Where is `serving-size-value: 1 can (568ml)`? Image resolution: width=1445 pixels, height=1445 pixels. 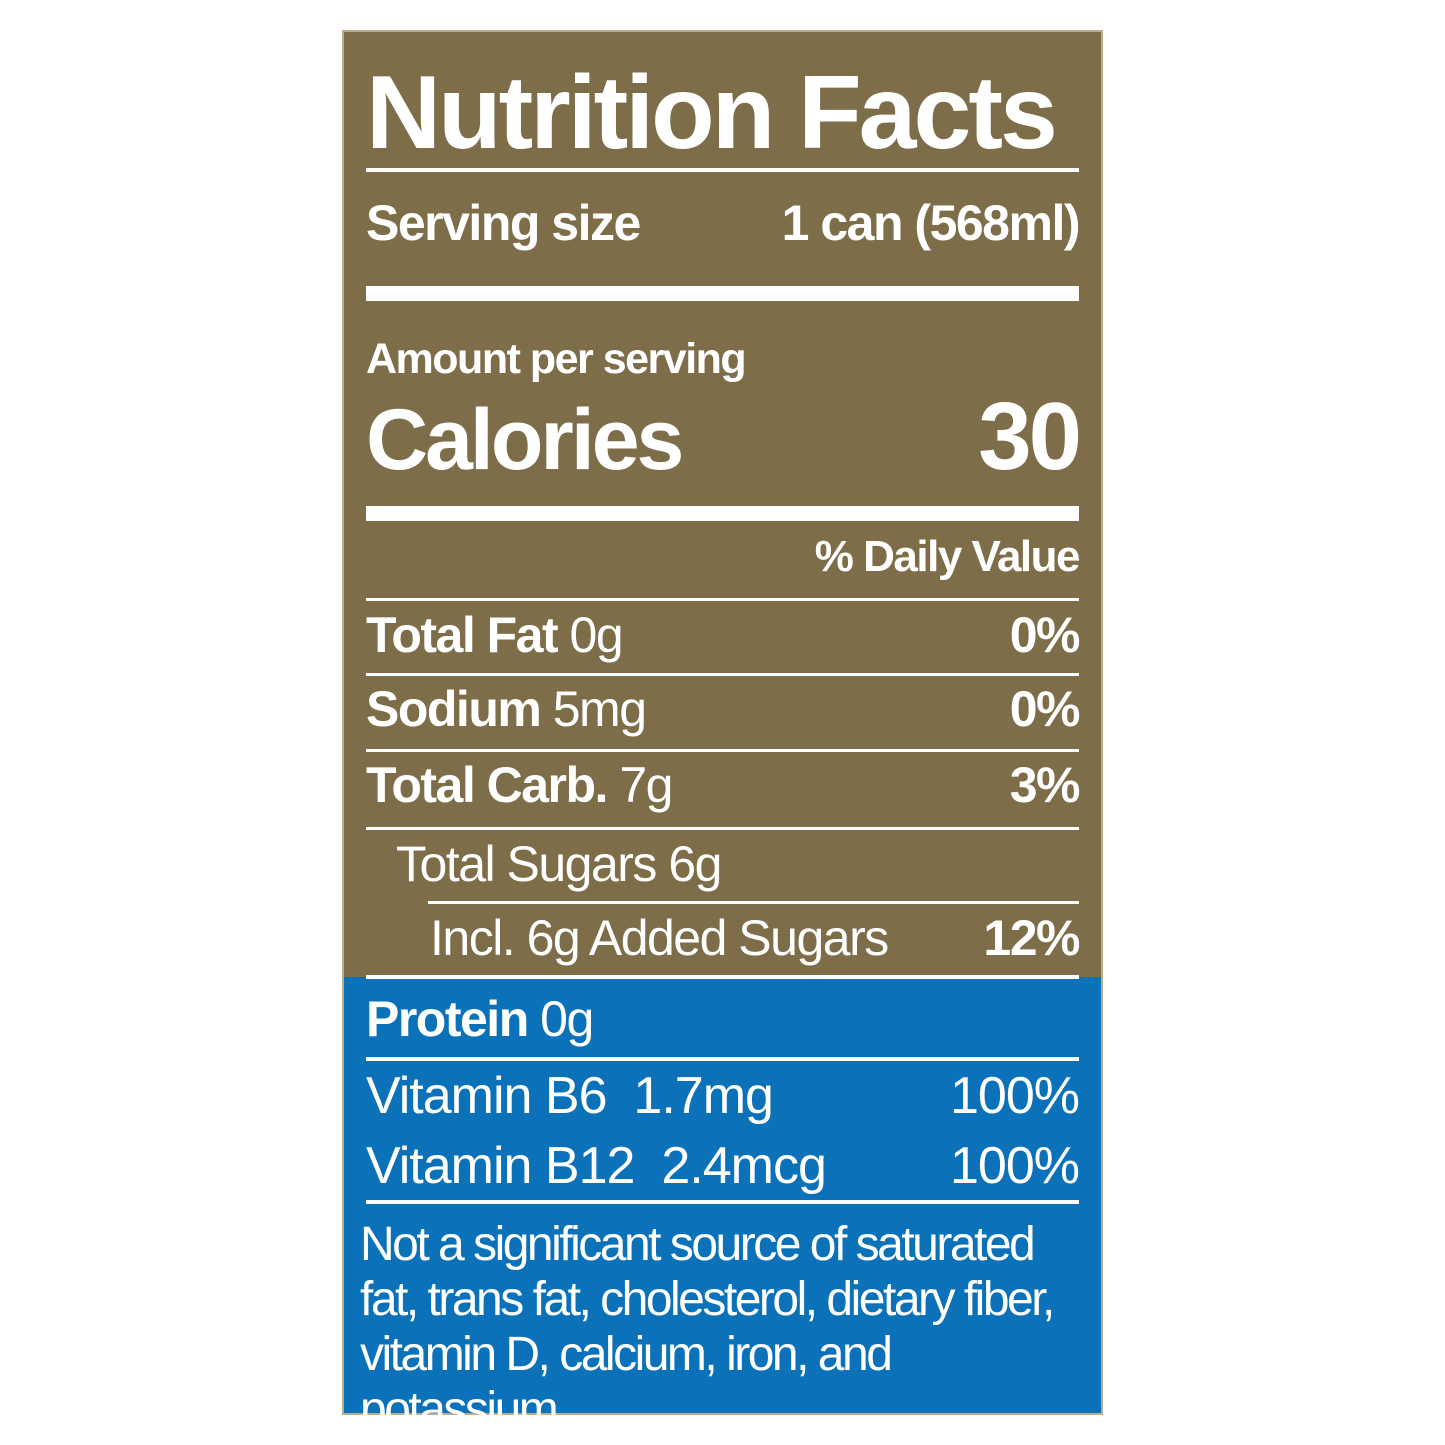 serving-size-value: 1 can (568ml) is located at coordinates (931, 223).